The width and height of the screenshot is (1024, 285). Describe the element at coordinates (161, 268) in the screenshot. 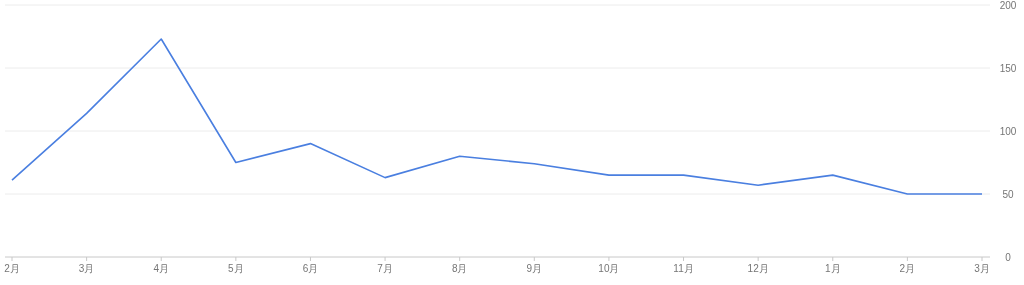

I see `x-tick-label: 4月` at that location.